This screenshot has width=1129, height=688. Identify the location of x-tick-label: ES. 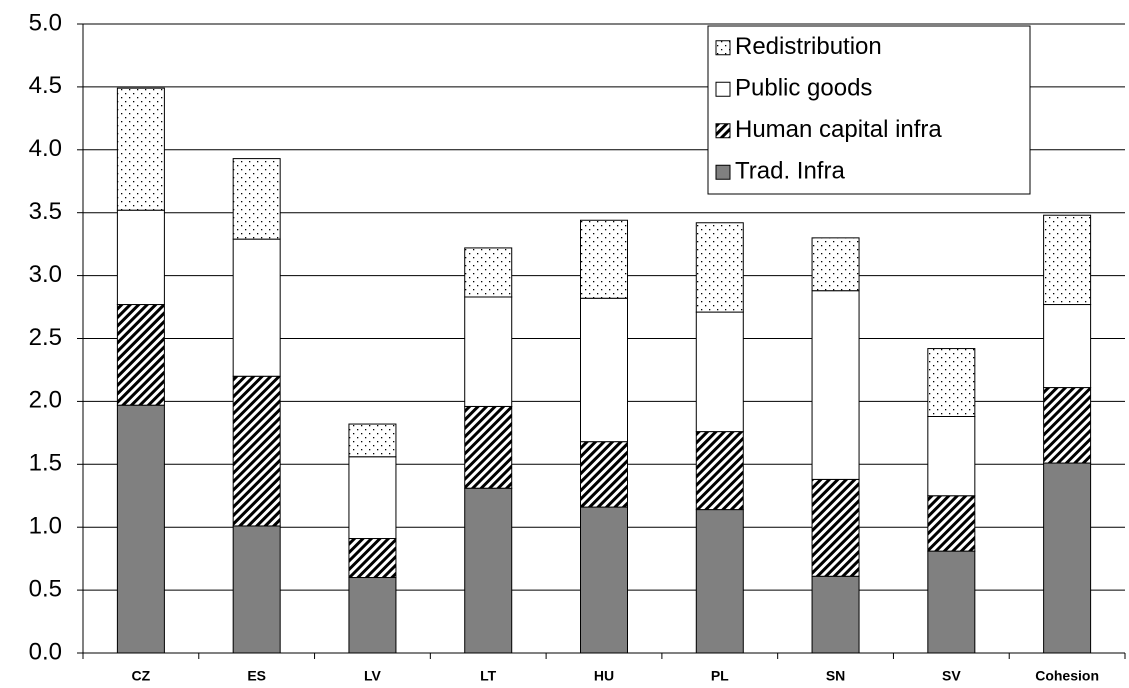
(256, 676).